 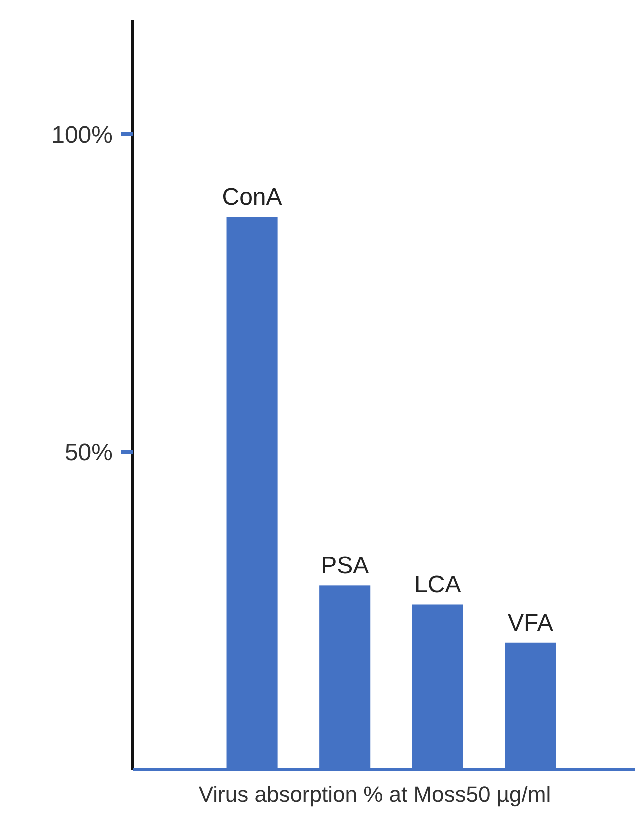 What do you see at coordinates (531, 623) in the screenshot?
I see `x-tick-label: VFA` at bounding box center [531, 623].